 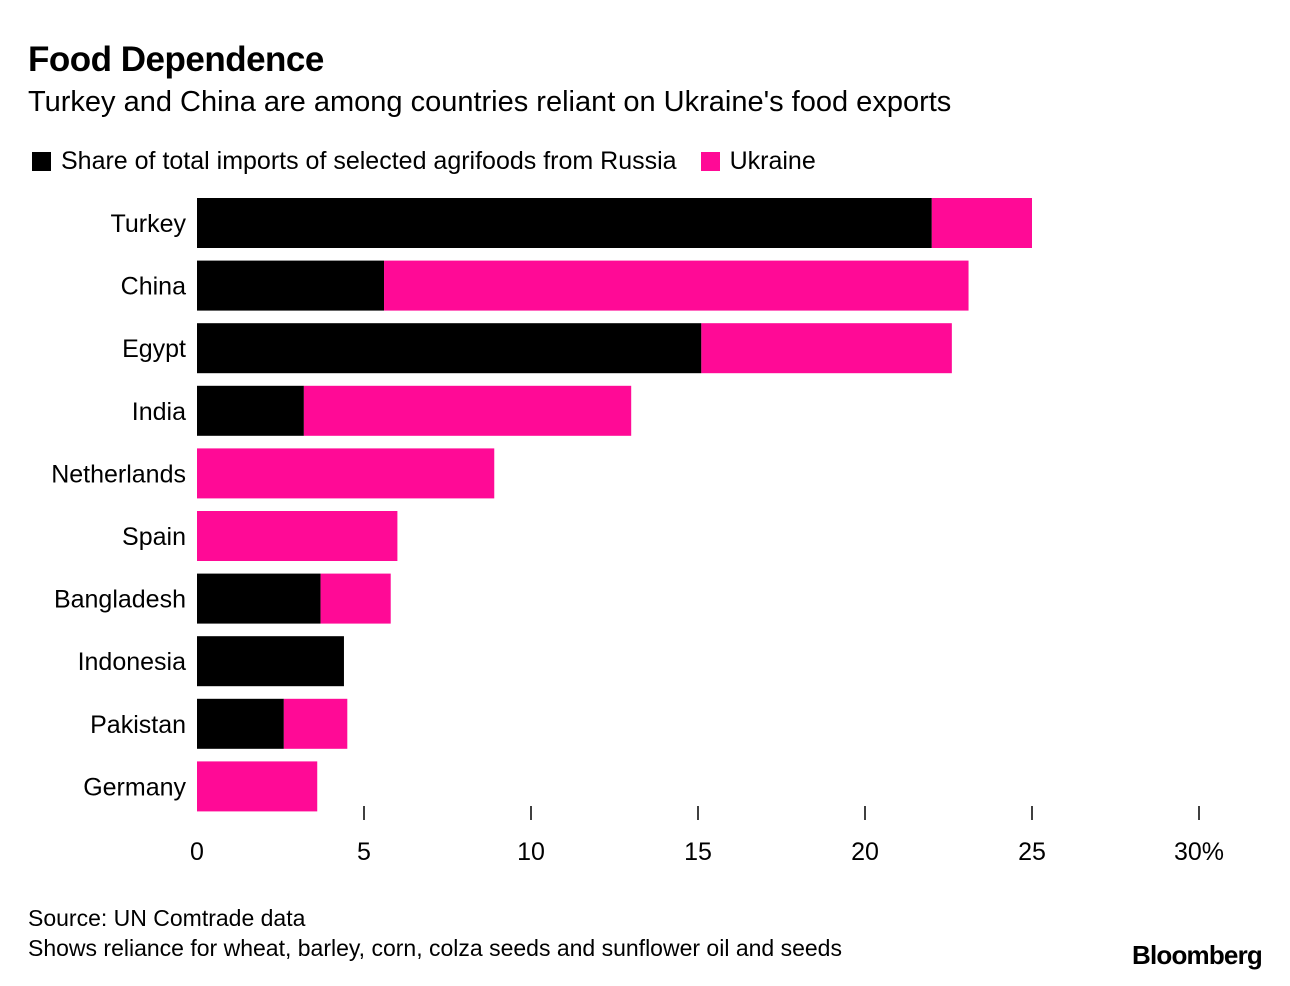 I want to click on category-label-egypt: Egypt, so click(x=154, y=349).